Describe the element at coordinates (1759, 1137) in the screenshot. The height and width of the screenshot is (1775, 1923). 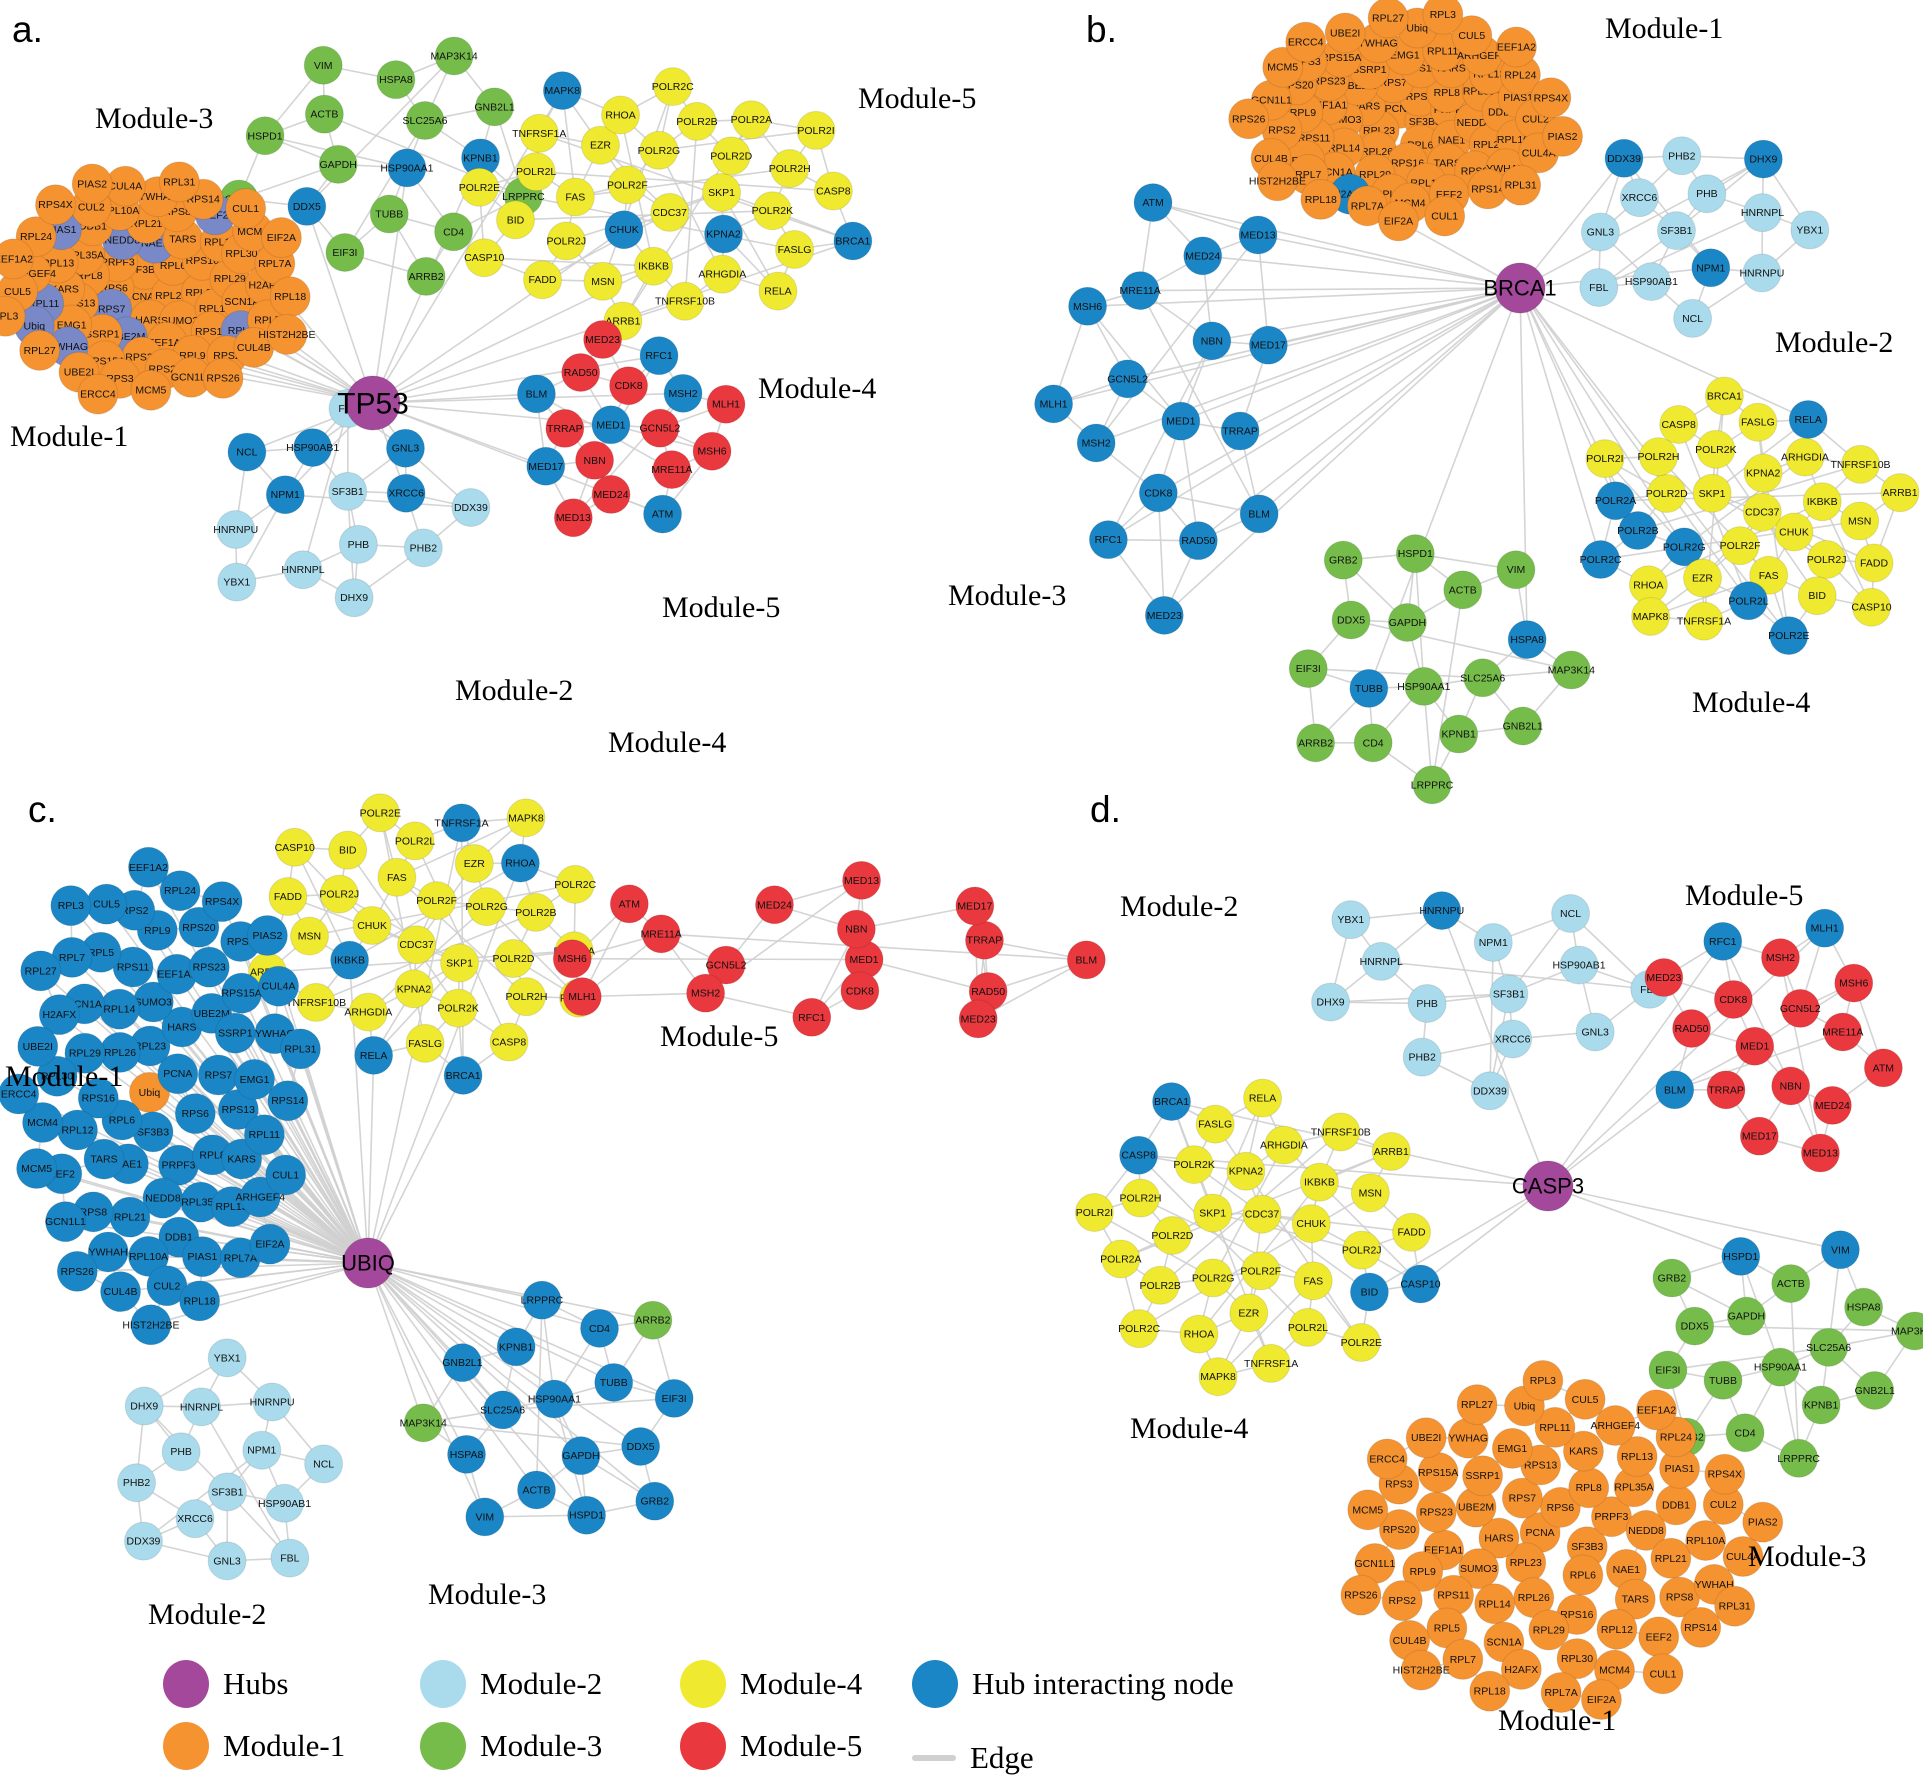
I see `node-label: MED17` at that location.